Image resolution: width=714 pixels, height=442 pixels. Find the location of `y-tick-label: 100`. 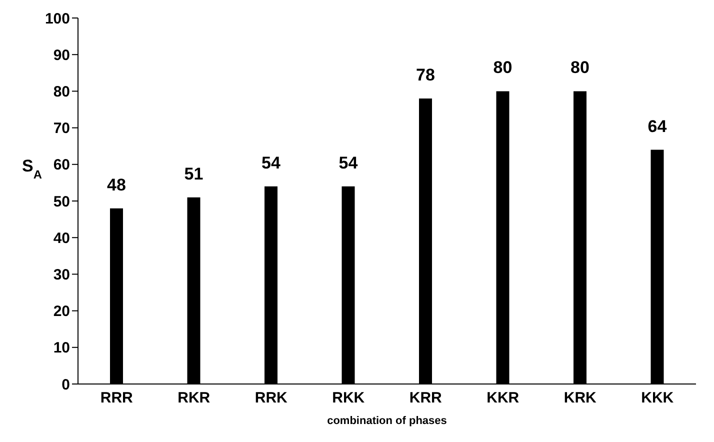

y-tick-label: 100 is located at coordinates (57, 19).